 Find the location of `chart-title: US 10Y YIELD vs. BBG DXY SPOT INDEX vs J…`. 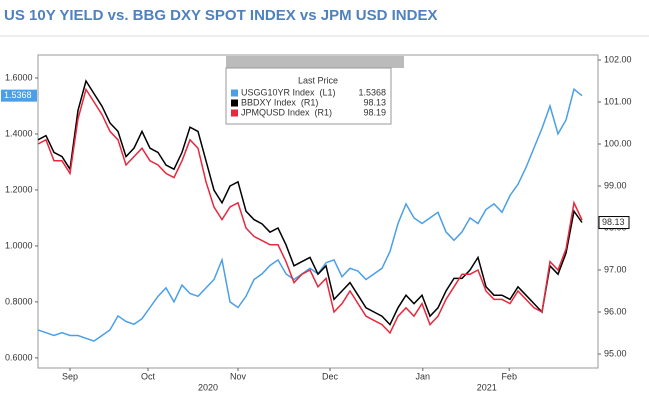

chart-title: US 10Y YIELD vs. BBG DXY SPOT INDEX vs J… is located at coordinates (220, 15).